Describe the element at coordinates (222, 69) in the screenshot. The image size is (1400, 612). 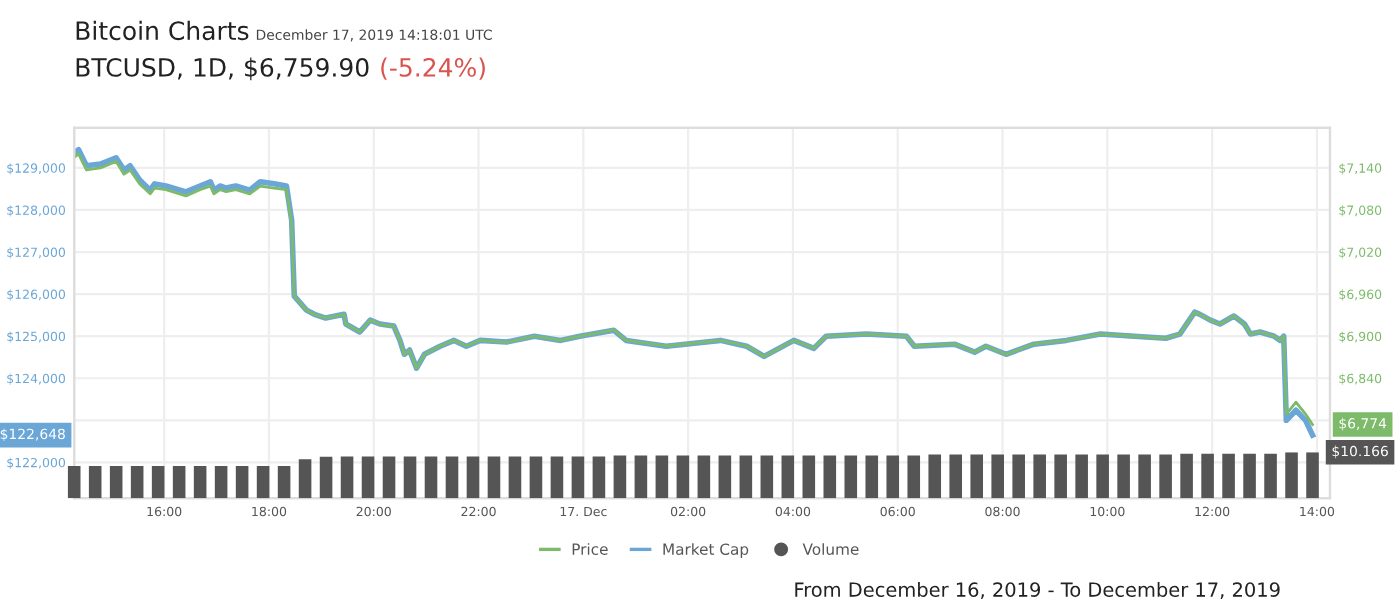
I see `text: BTCUSD, 1D, $6,759.90` at that location.